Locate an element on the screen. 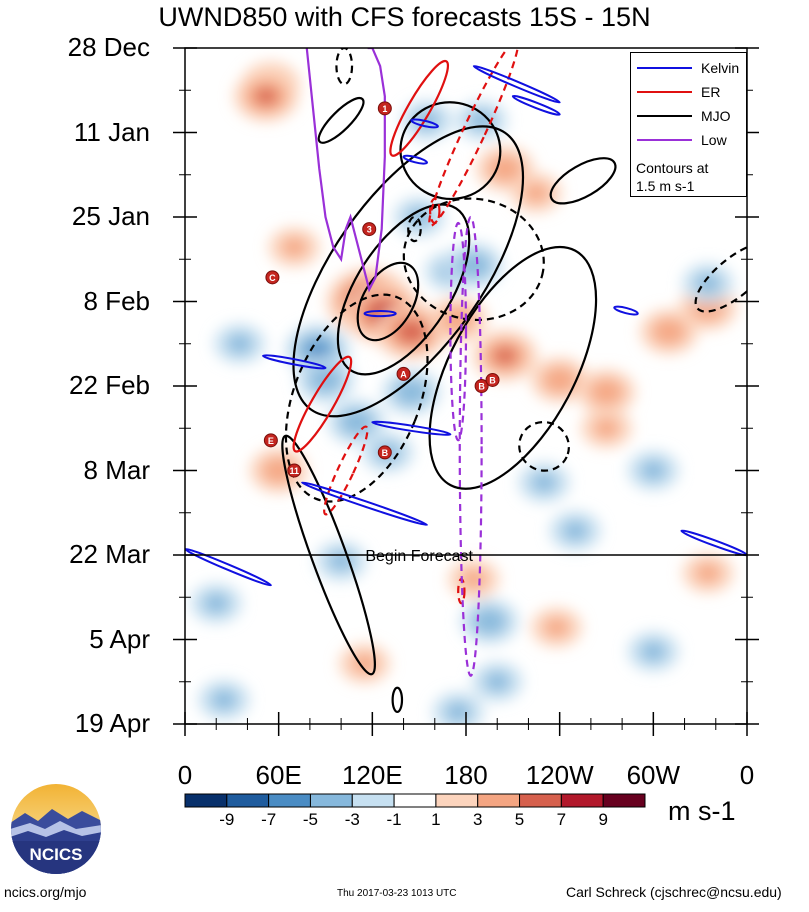  y-tick-label: 22 Mar is located at coordinates (109, 554).